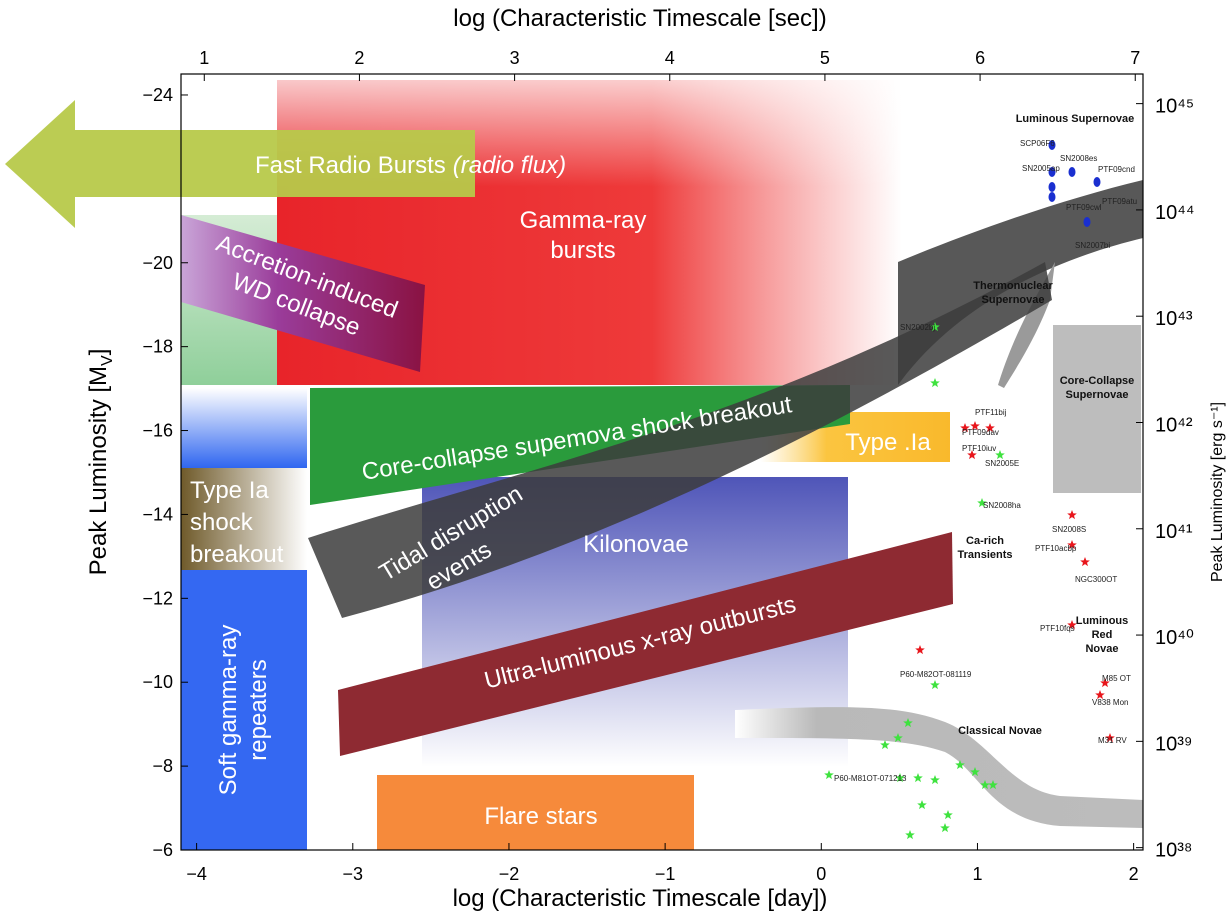  I want to click on x2-tick-label: 5, so click(825, 58).